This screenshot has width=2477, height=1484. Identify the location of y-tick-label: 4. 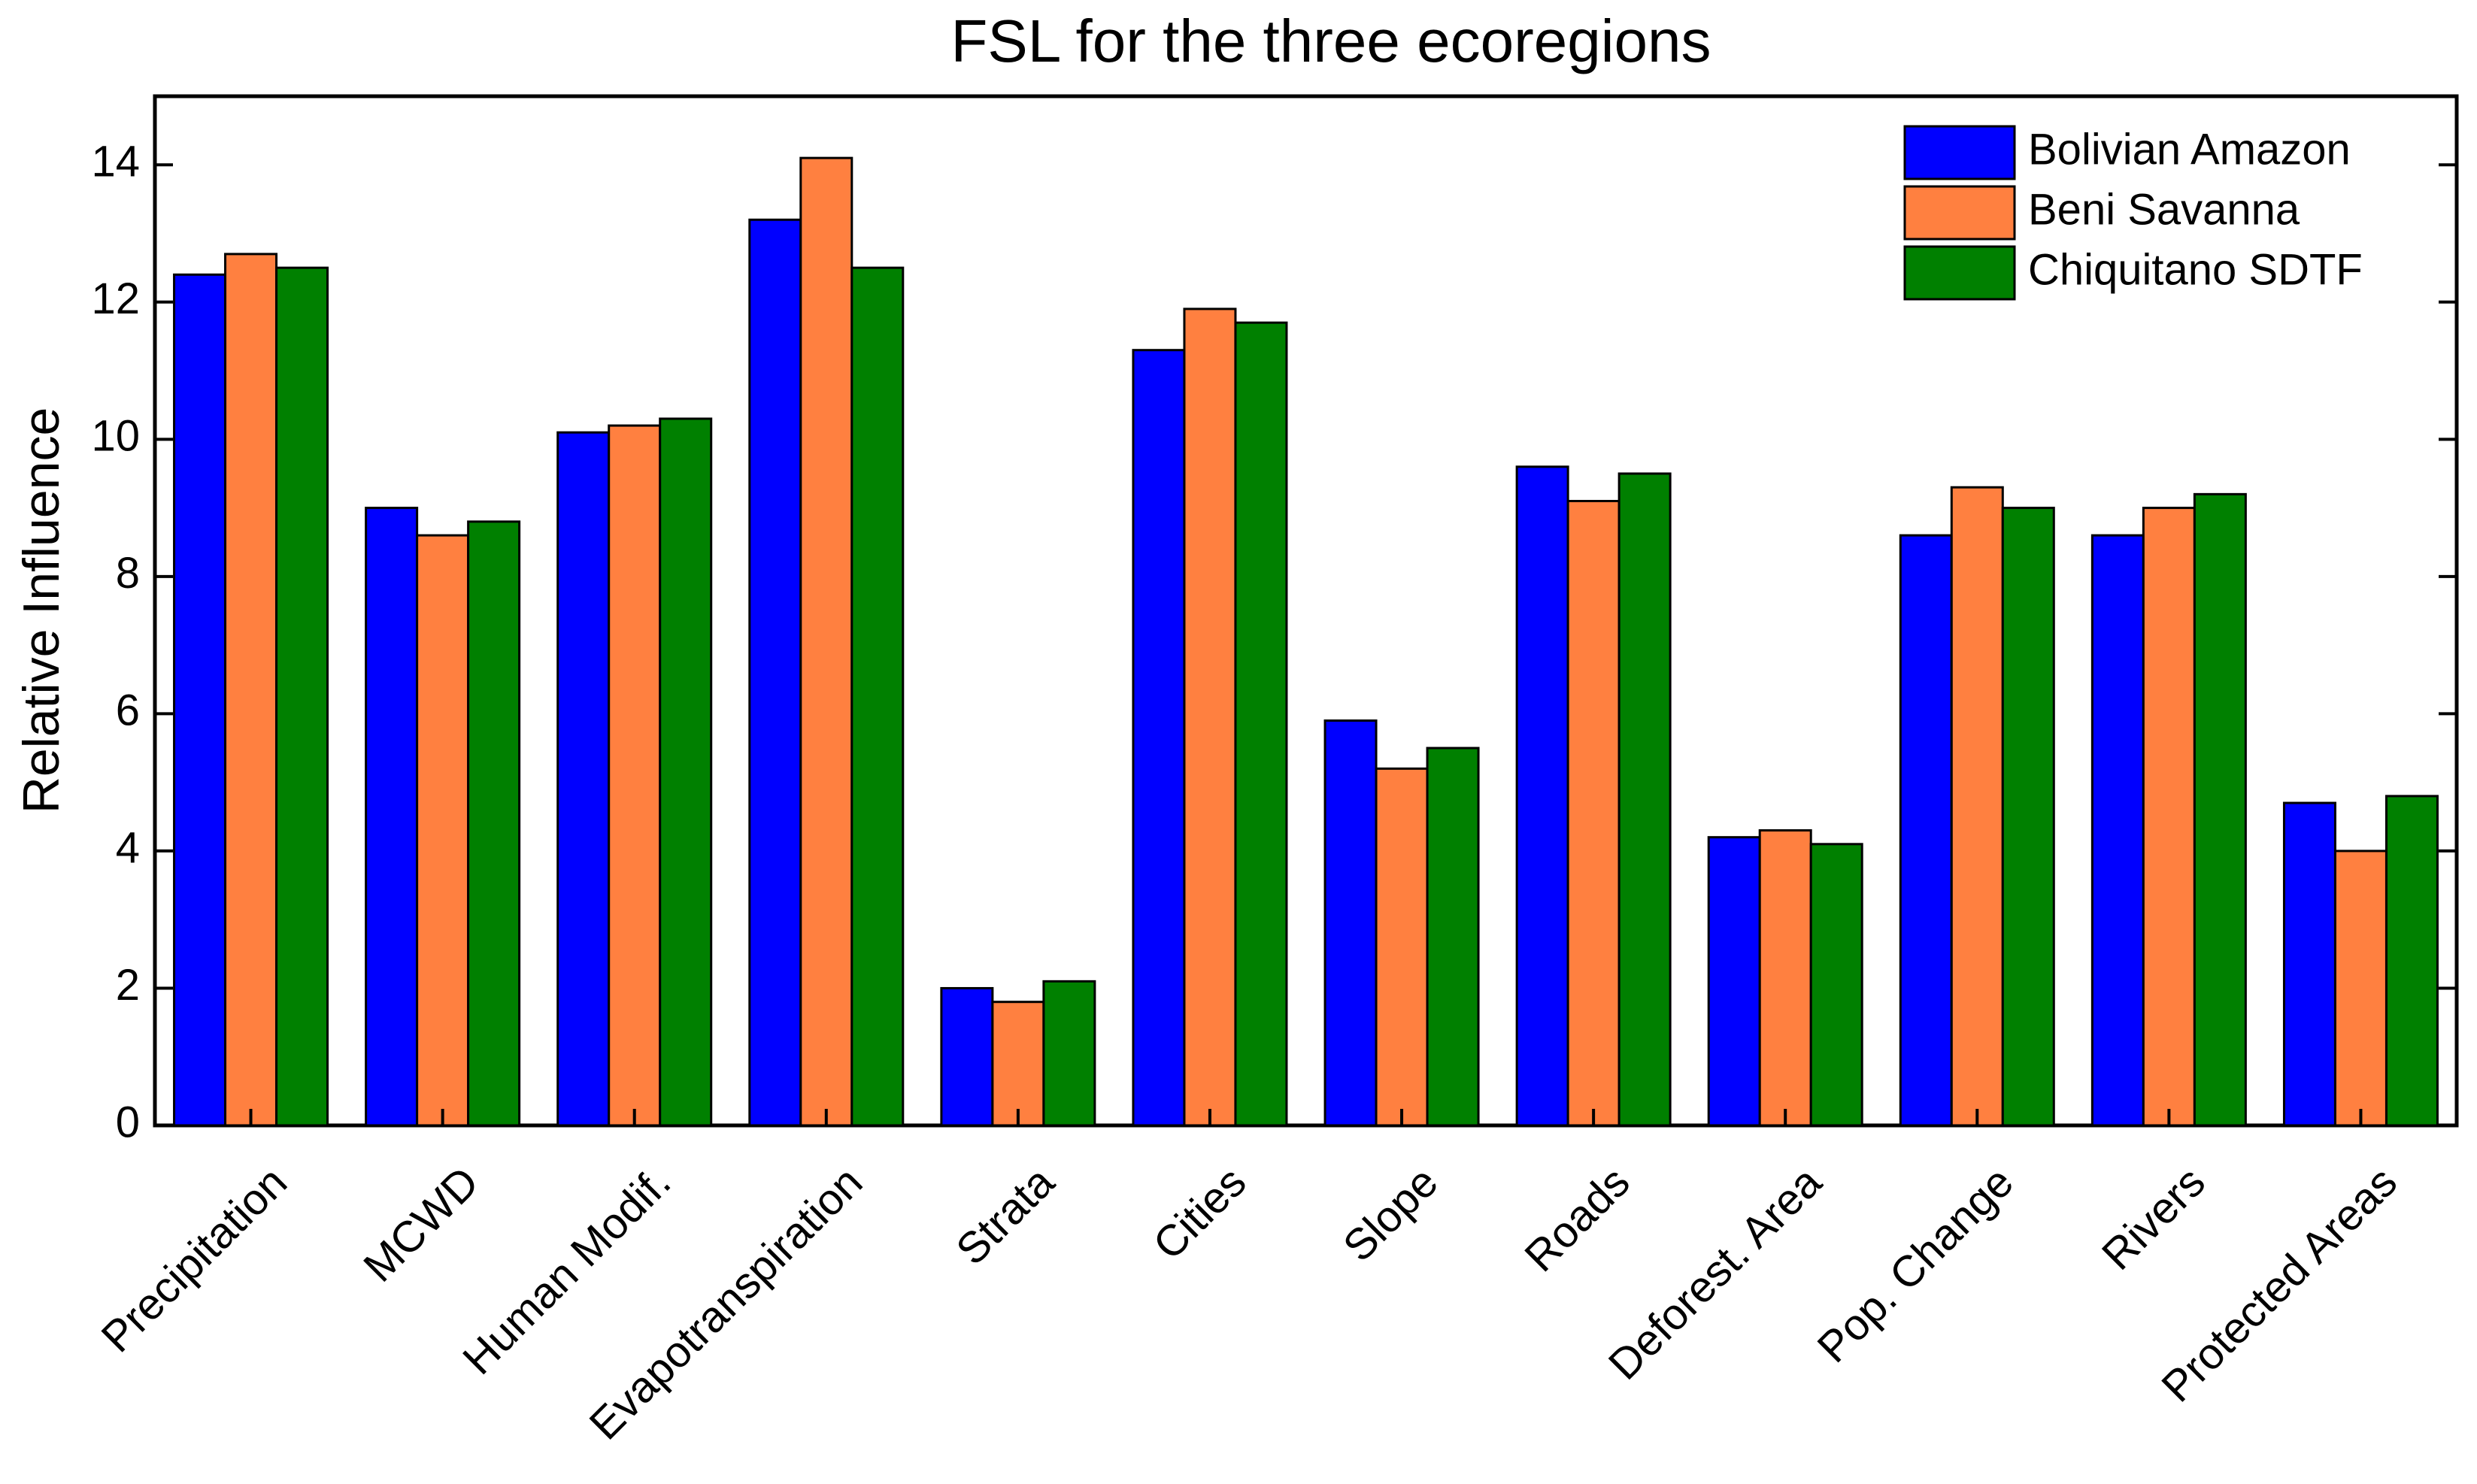
(128, 847).